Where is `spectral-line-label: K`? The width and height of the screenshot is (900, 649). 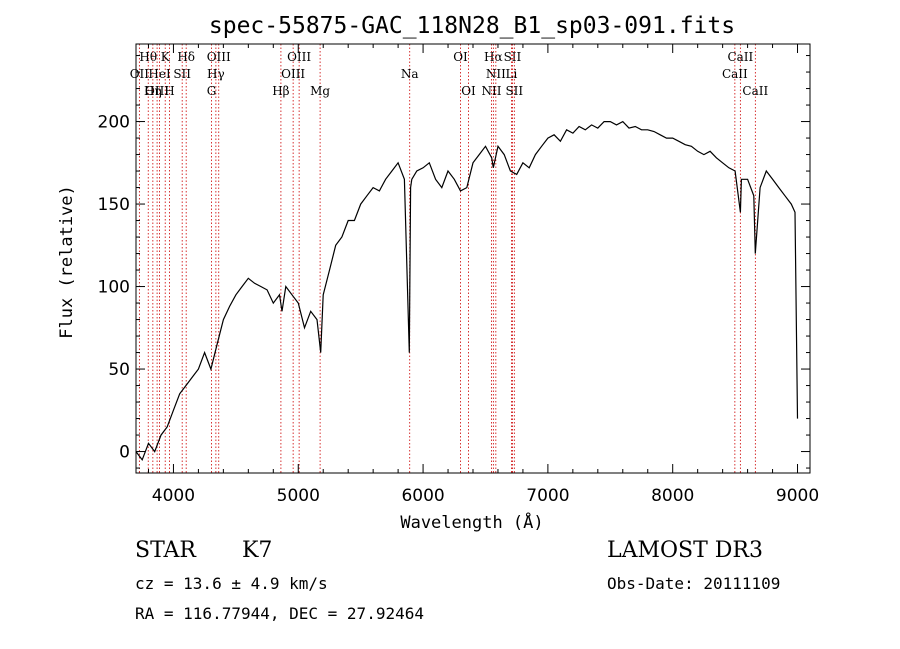
spectral-line-label: K is located at coordinates (166, 57).